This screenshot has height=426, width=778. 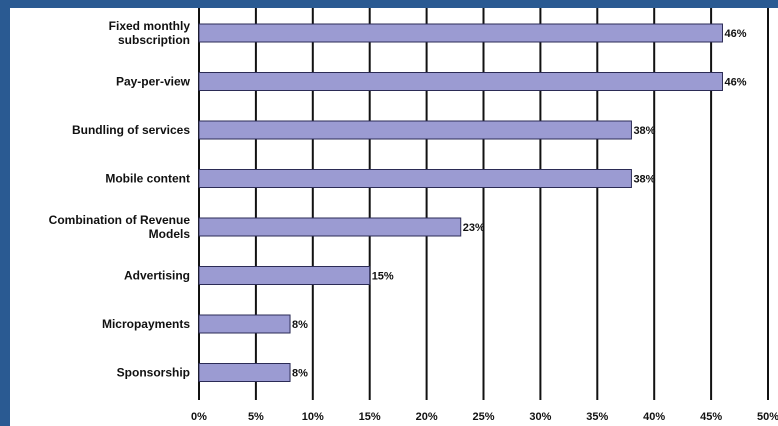 I want to click on category-label-5: Advertising, so click(x=157, y=276).